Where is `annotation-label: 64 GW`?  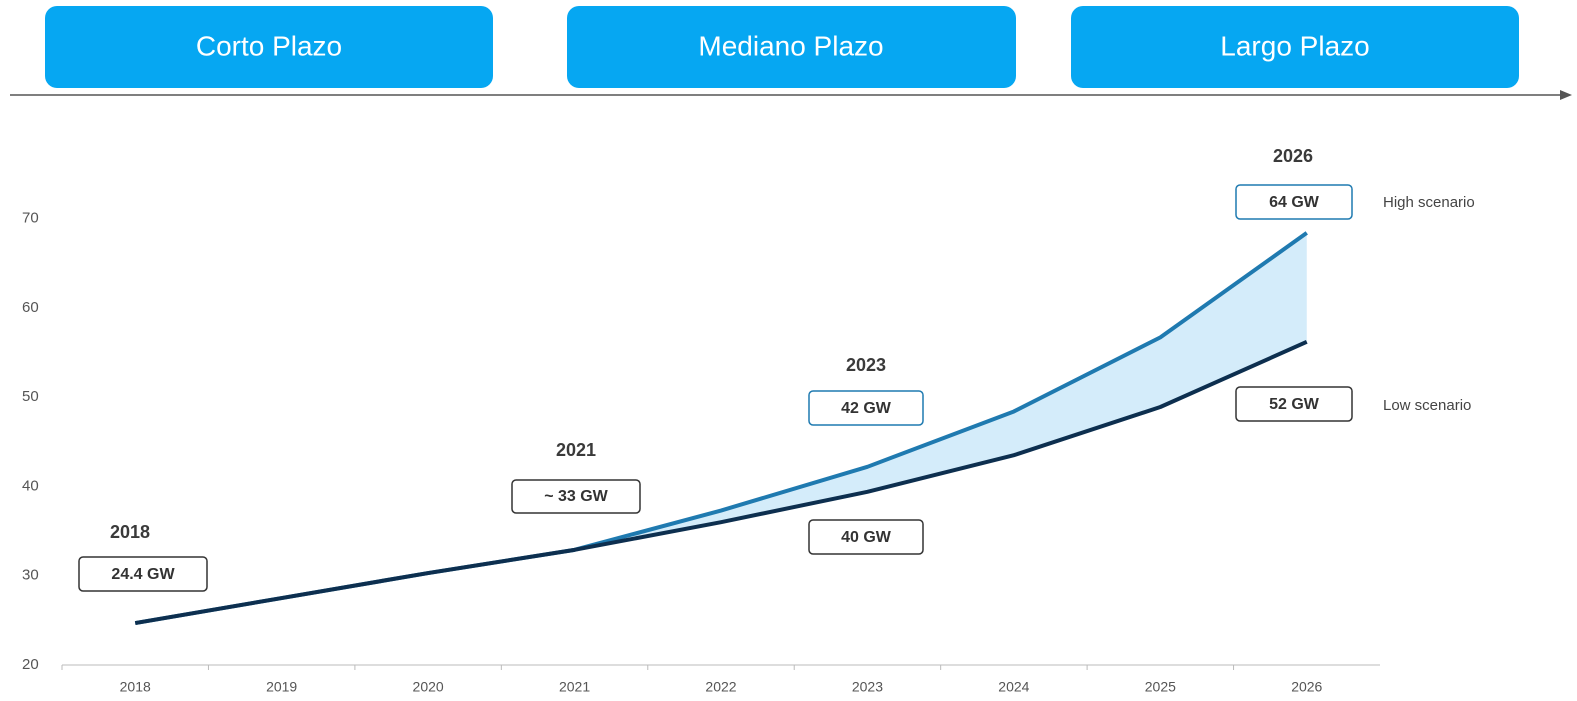 annotation-label: 64 GW is located at coordinates (1294, 202).